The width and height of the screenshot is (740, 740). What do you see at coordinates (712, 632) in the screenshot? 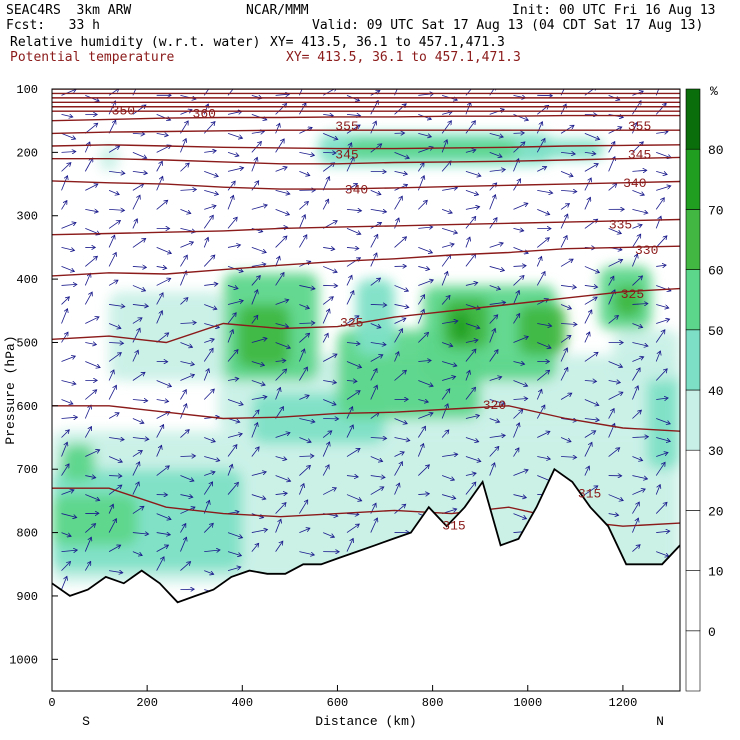
I see `colorbar-tick-label: 0` at bounding box center [712, 632].